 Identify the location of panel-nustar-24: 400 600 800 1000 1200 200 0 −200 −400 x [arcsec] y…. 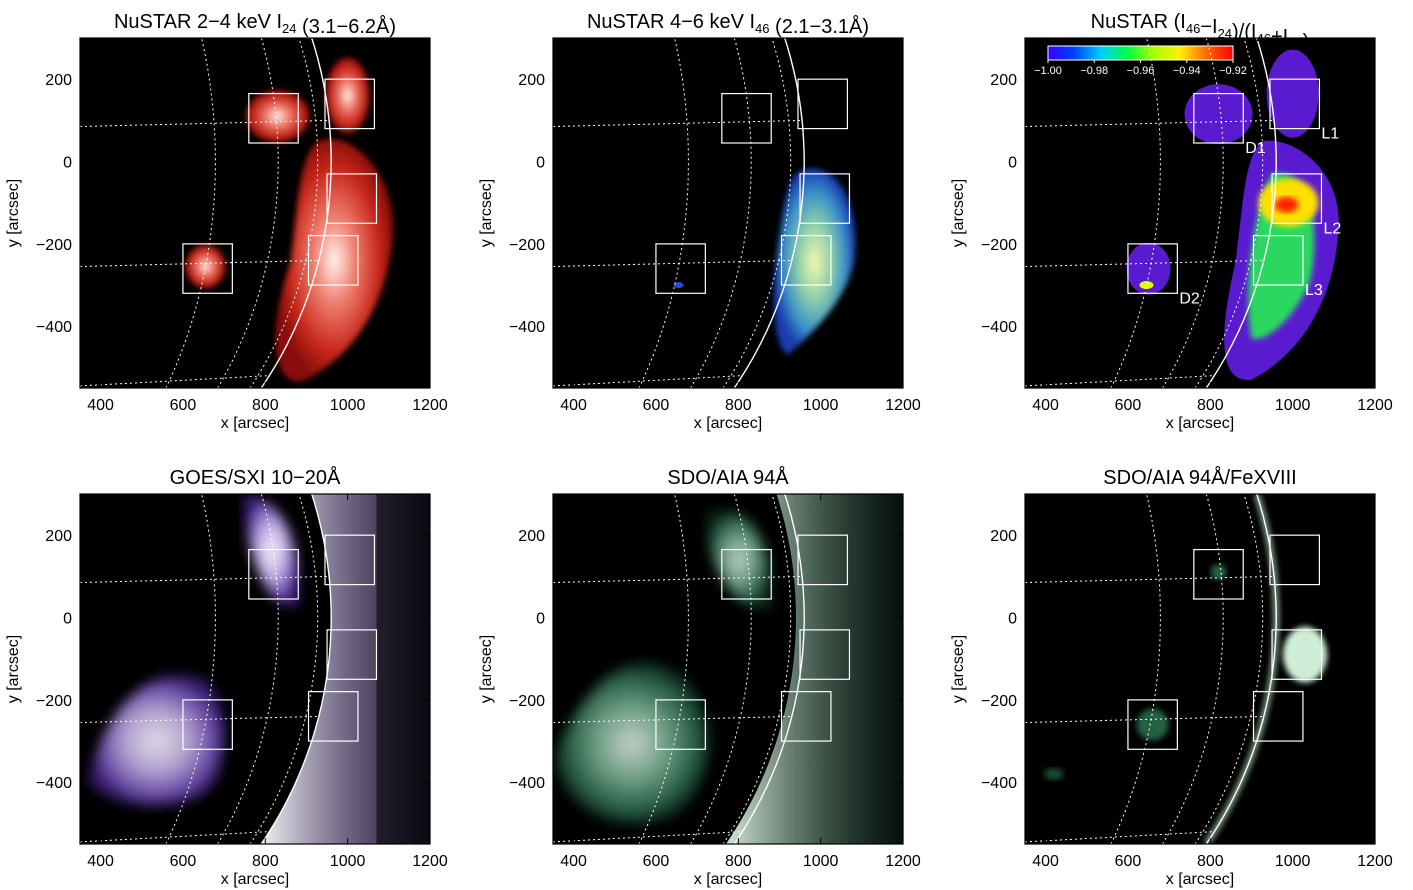
(226, 221).